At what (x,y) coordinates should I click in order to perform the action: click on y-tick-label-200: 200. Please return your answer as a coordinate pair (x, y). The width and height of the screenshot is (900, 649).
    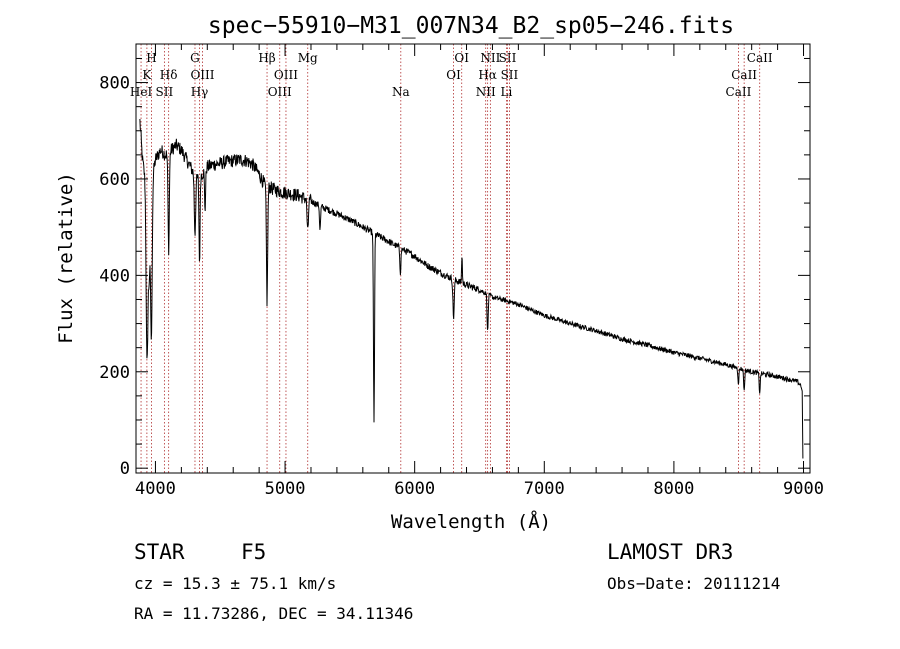
    Looking at the image, I should click on (114, 373).